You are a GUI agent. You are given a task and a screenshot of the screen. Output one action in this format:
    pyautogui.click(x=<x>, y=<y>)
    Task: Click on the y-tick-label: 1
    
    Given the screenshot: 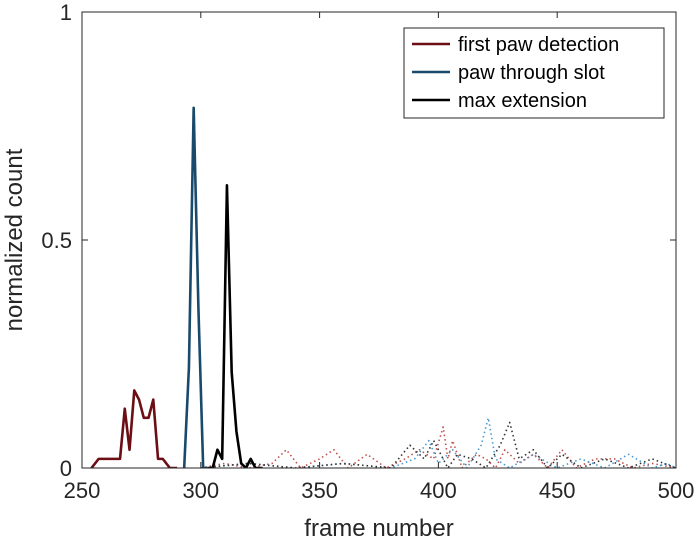 What is the action you would take?
    pyautogui.click(x=66, y=12)
    